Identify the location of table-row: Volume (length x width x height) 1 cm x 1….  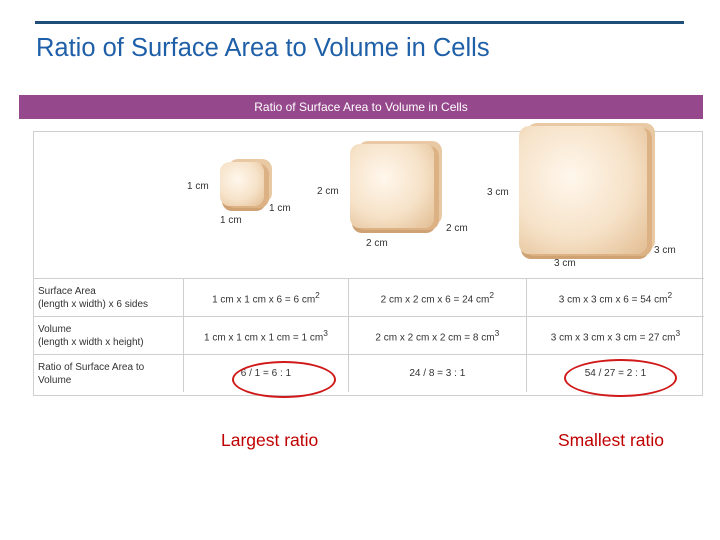
(369, 335).